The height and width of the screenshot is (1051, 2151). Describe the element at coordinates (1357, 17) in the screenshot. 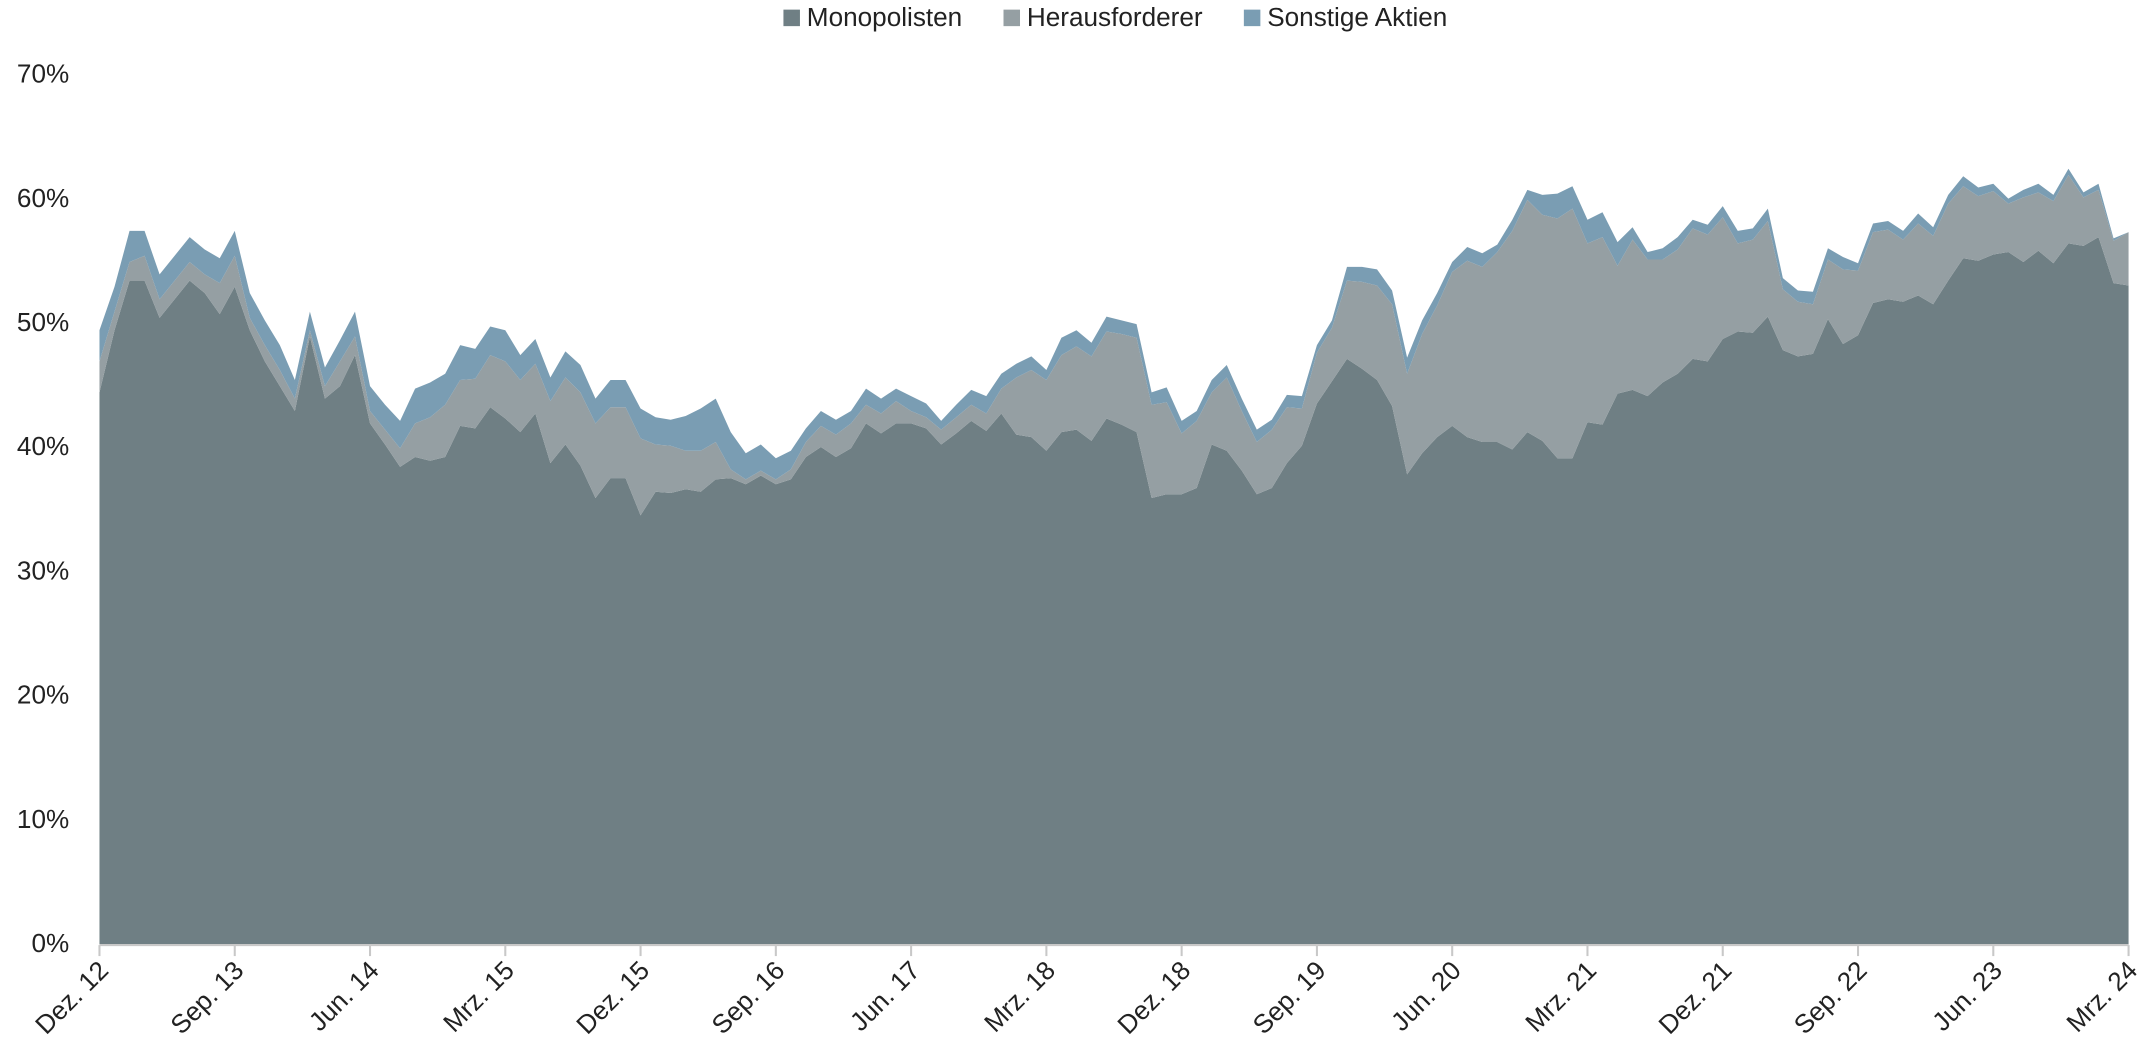

I see `legend-label: Sonstige Aktien` at that location.